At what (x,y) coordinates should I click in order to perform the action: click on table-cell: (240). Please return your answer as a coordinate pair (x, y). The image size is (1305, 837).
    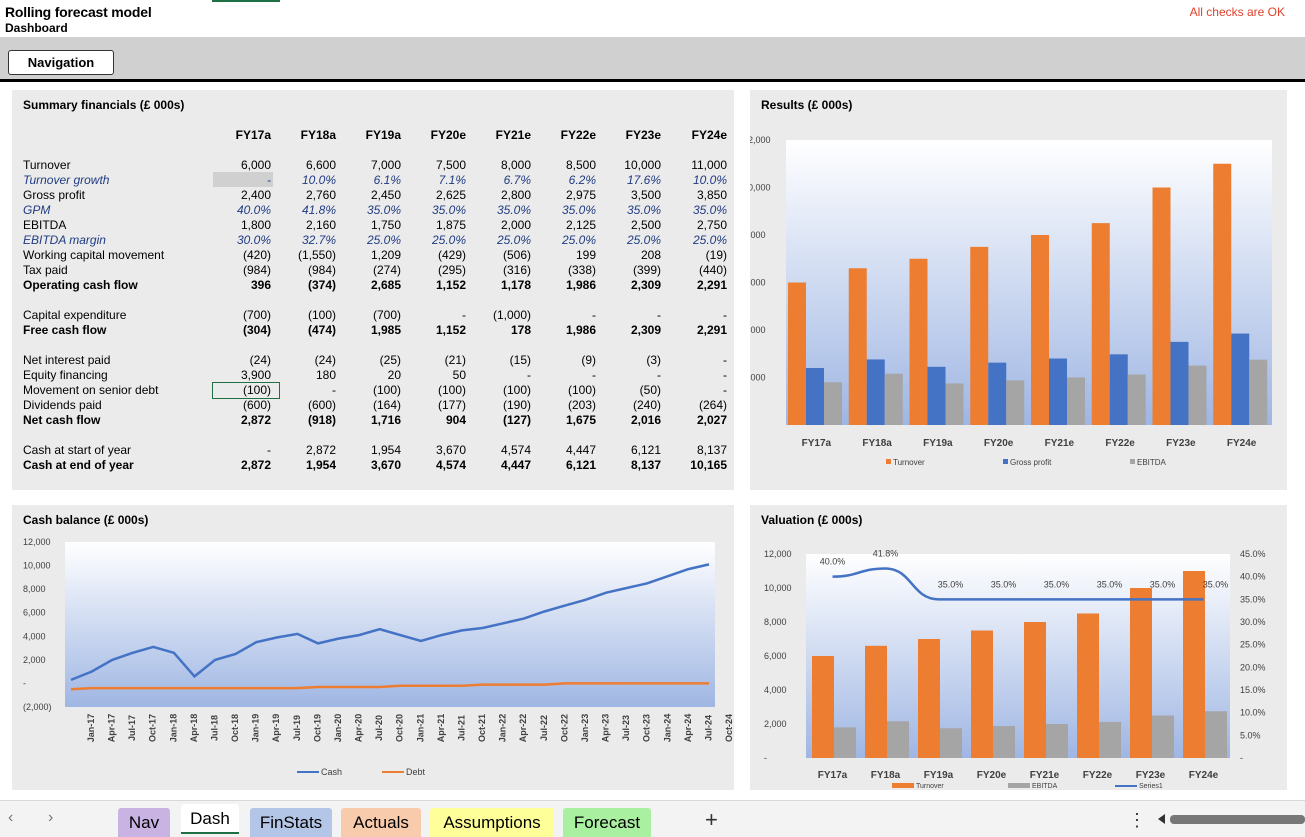
    Looking at the image, I should click on (646, 405).